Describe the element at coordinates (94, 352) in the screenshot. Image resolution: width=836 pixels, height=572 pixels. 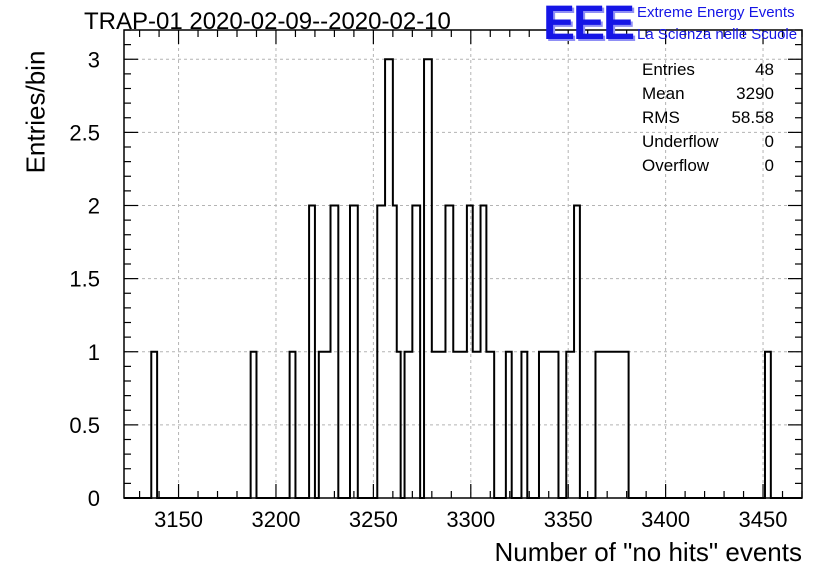
I see `y-tick-label: 1` at that location.